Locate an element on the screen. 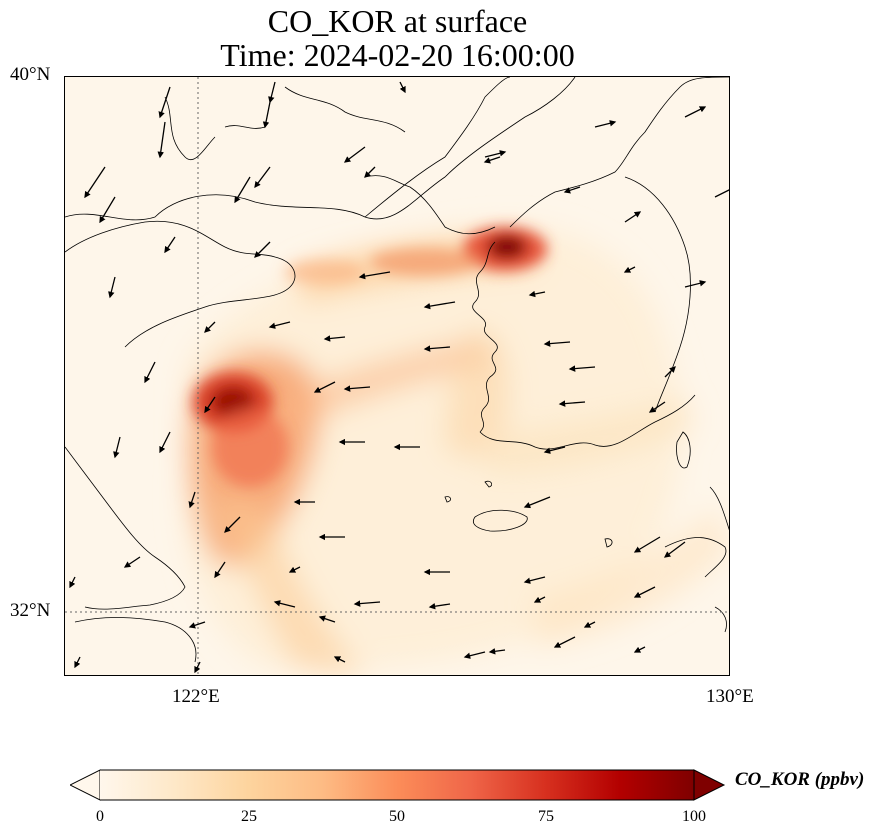 Image resolution: width=886 pixels, height=839 pixels. colorbar is located at coordinates (397, 785).